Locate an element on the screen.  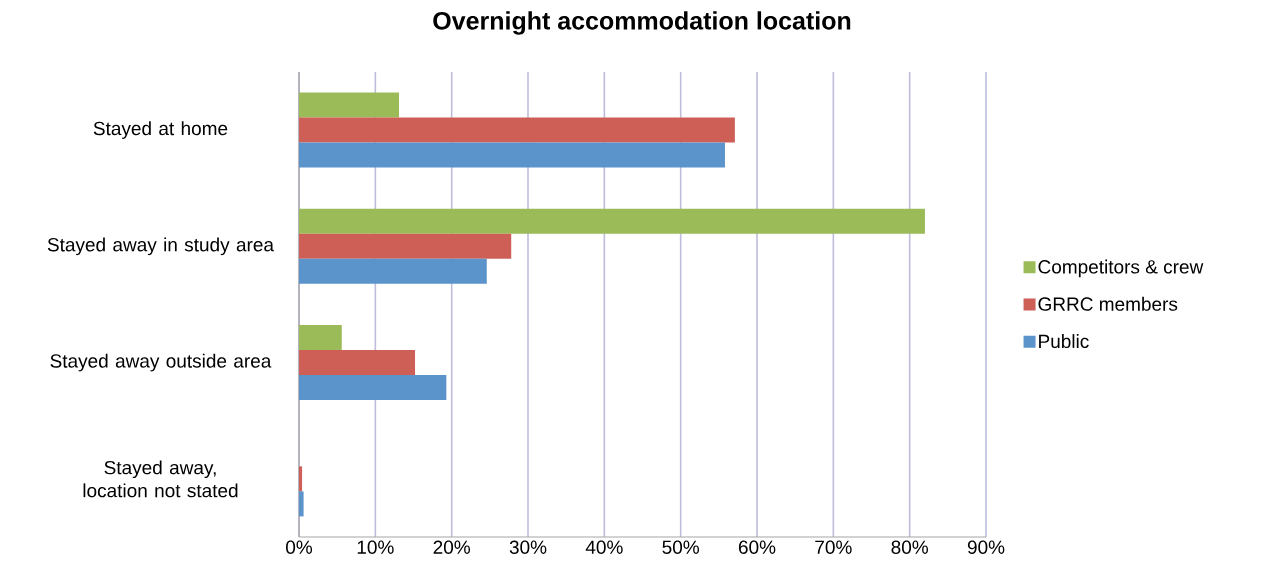
x-tick-label: 10% is located at coordinates (375, 547).